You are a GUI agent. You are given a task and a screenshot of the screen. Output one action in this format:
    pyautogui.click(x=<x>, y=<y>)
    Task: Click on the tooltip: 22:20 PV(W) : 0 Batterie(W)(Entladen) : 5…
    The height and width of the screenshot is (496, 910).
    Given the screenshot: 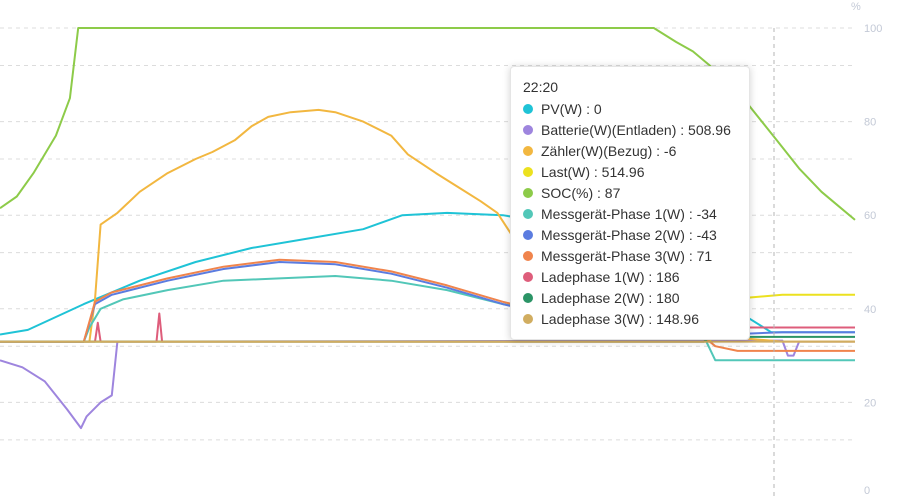 What is the action you would take?
    pyautogui.click(x=630, y=203)
    